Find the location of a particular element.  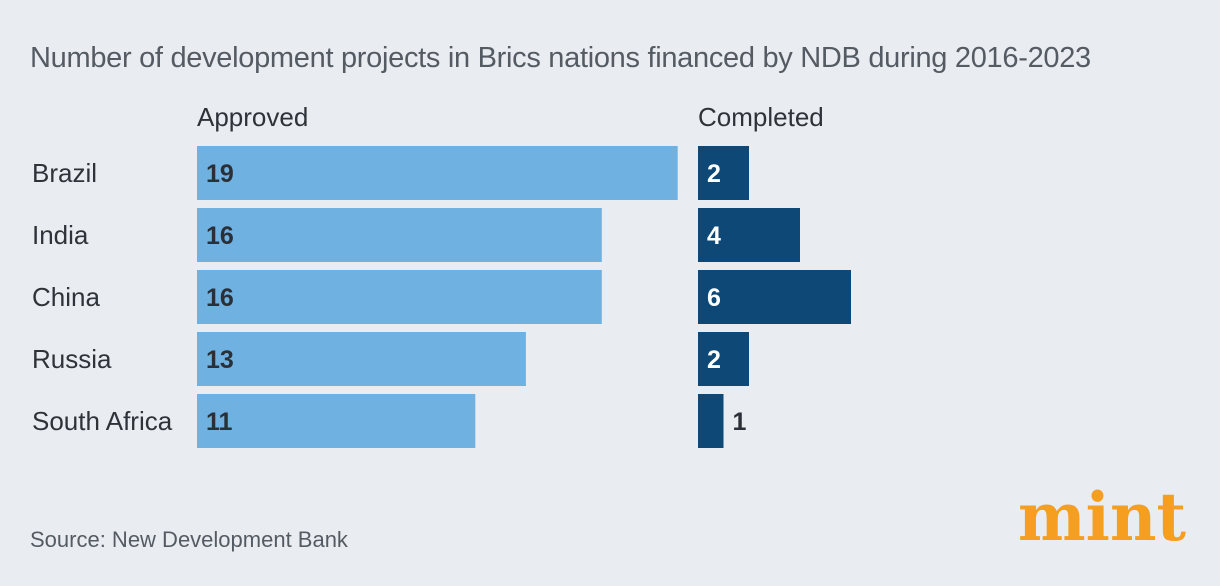

completed-column-header: Completed is located at coordinates (761, 117).